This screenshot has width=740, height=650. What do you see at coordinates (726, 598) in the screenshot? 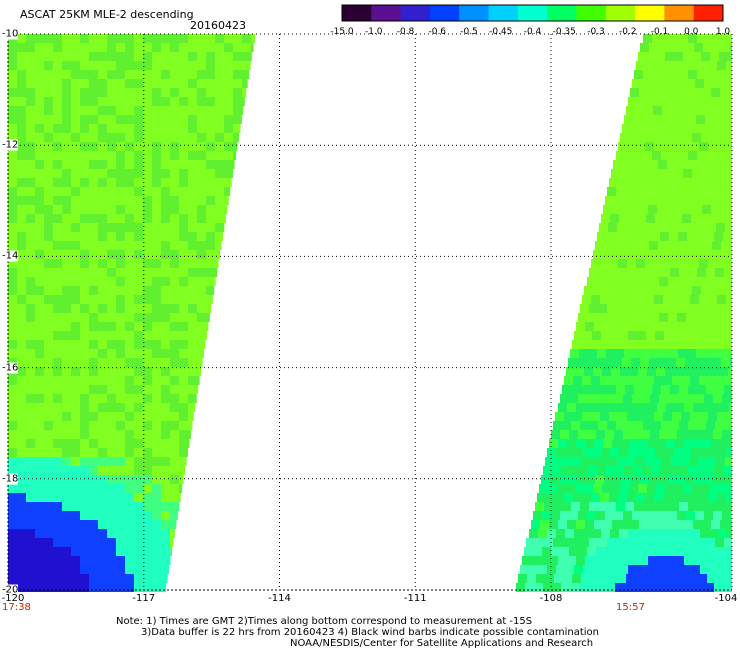
I see `longitude-label: -104` at bounding box center [726, 598].